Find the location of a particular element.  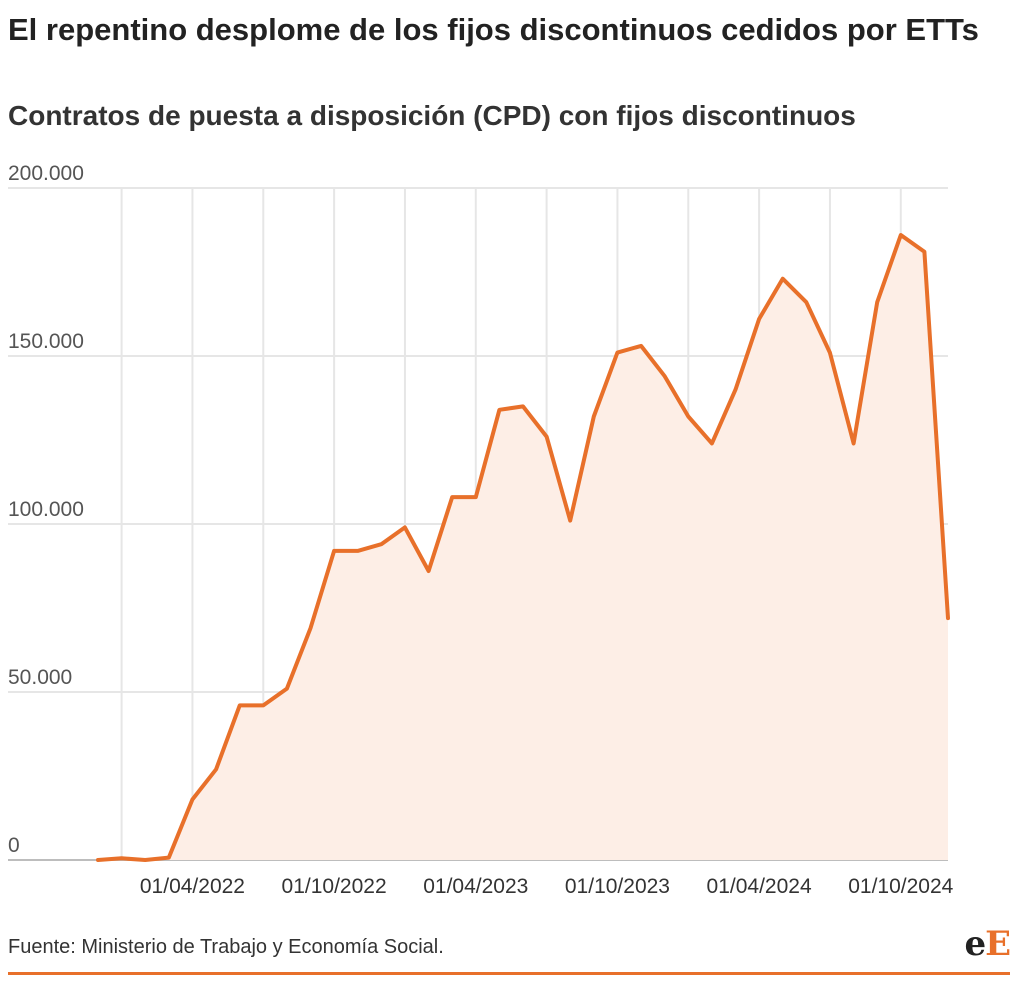

x-tick-label: 01/04/2024 is located at coordinates (759, 886).